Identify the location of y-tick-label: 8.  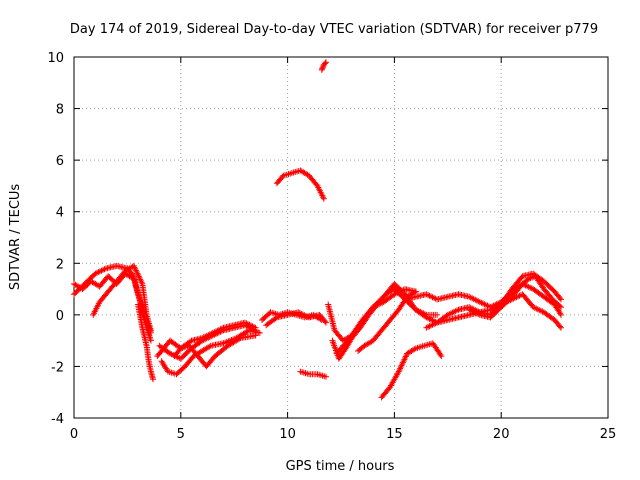
(60, 110).